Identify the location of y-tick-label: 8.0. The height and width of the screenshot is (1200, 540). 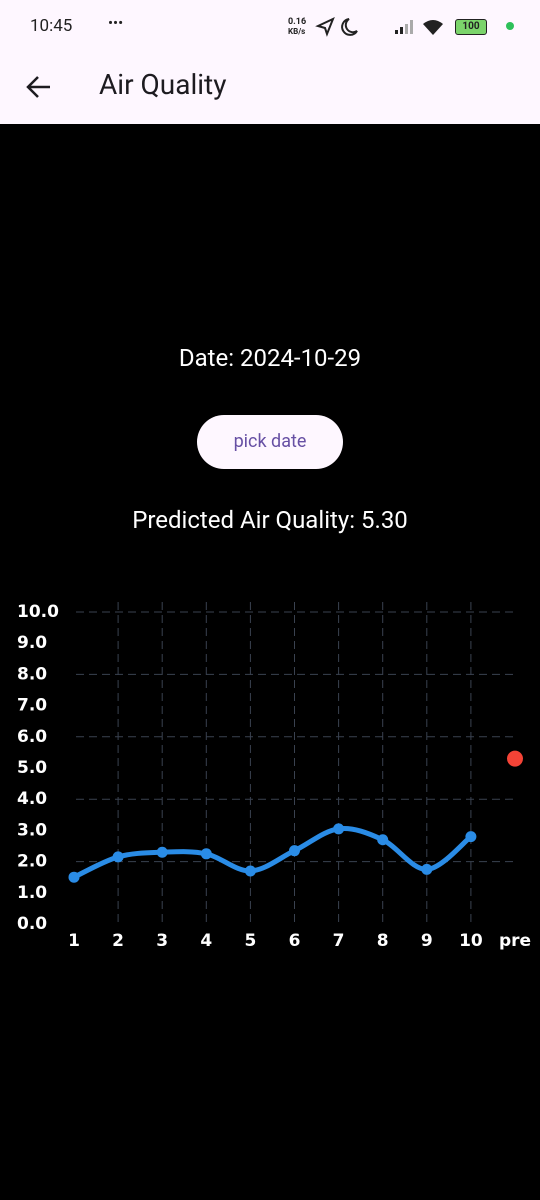
(32, 674).